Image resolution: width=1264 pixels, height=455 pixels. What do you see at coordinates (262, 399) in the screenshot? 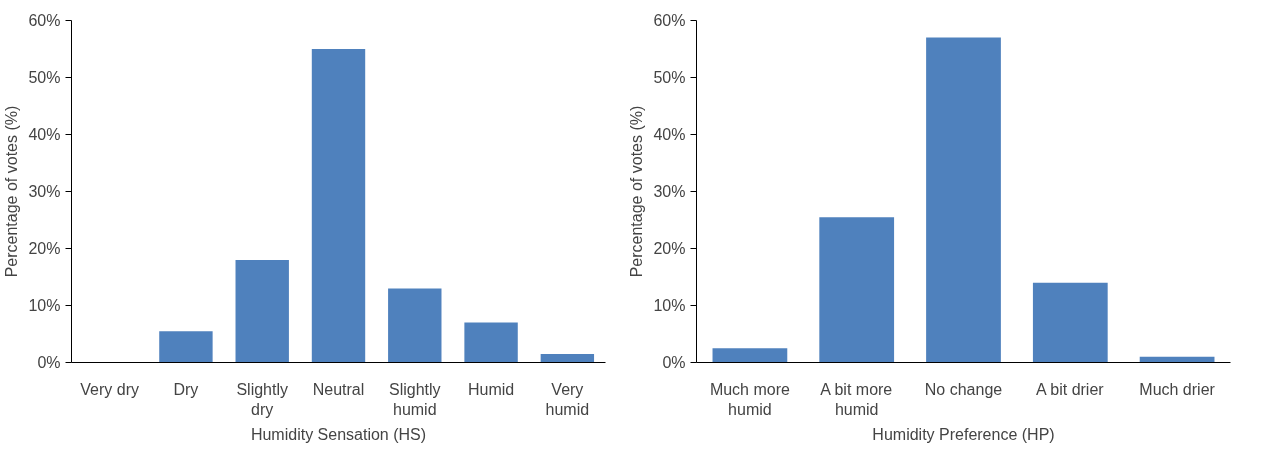
I see `x-tick-label: Slightly dry` at bounding box center [262, 399].